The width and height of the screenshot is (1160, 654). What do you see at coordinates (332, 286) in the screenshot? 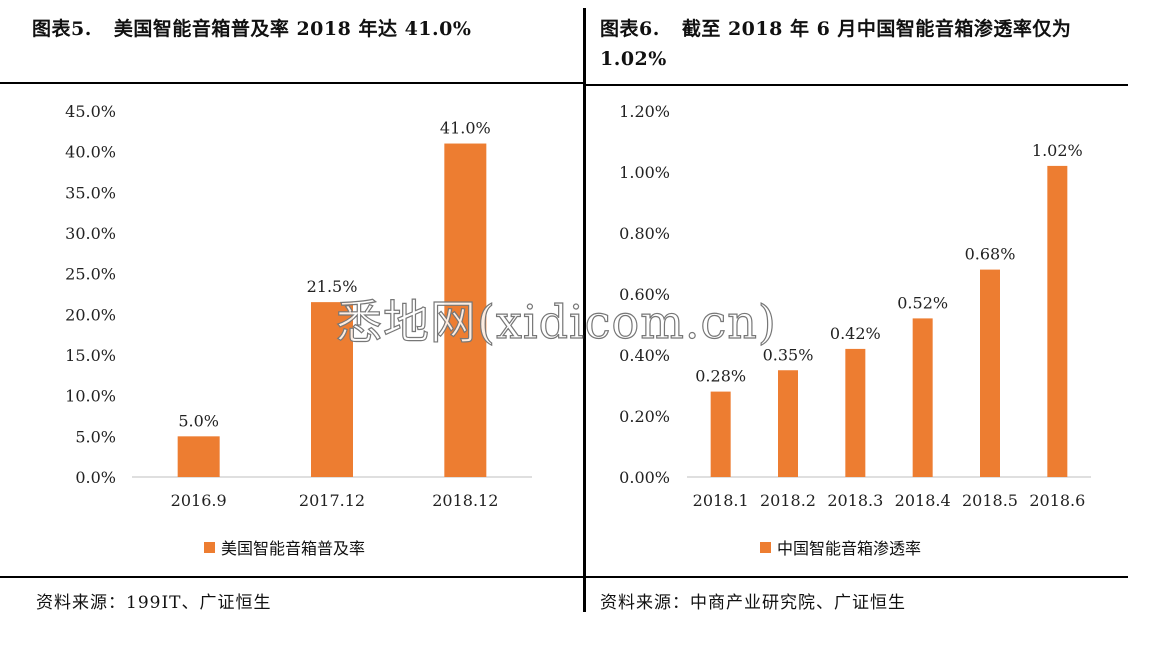
I see `data-label: 21.5%` at bounding box center [332, 286].